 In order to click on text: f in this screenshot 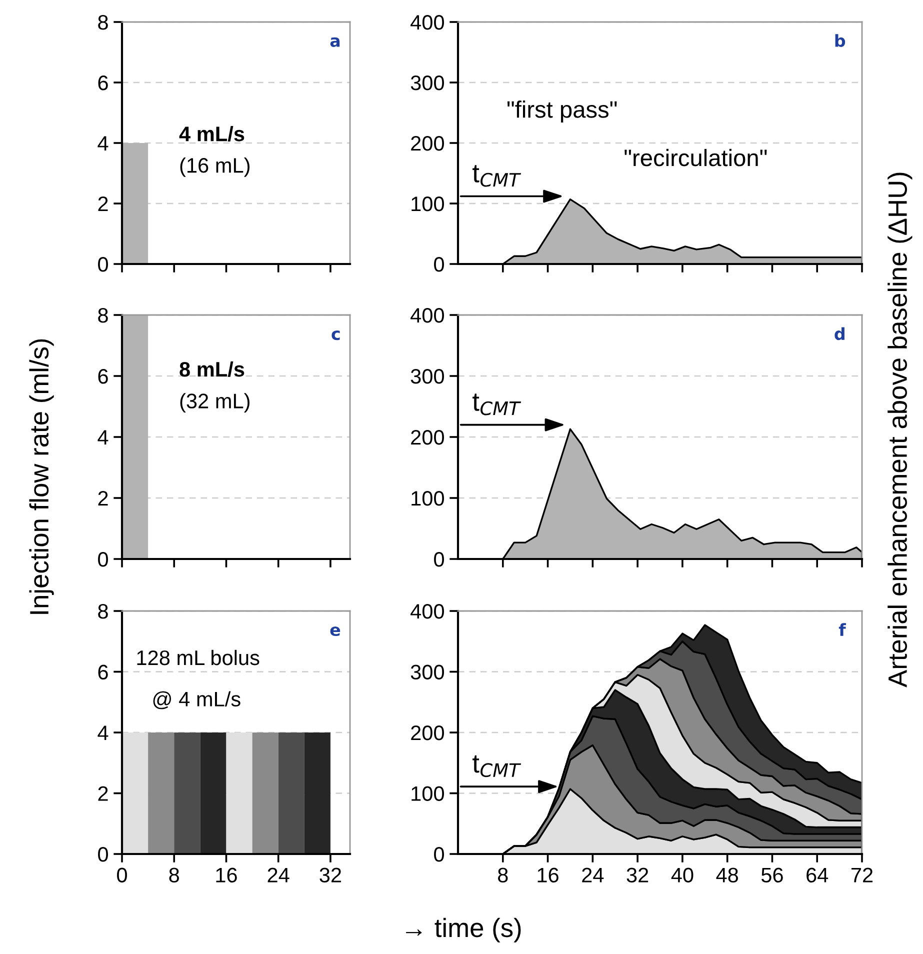, I will do `click(842, 629)`.